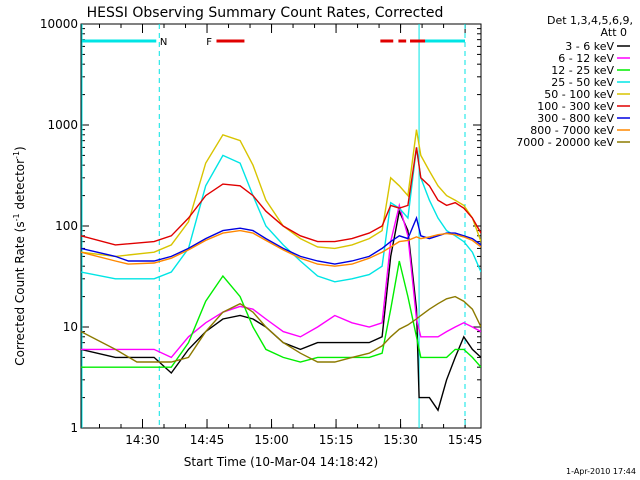  What do you see at coordinates (74, 428) in the screenshot?
I see `y-tick-label: 1` at bounding box center [74, 428].